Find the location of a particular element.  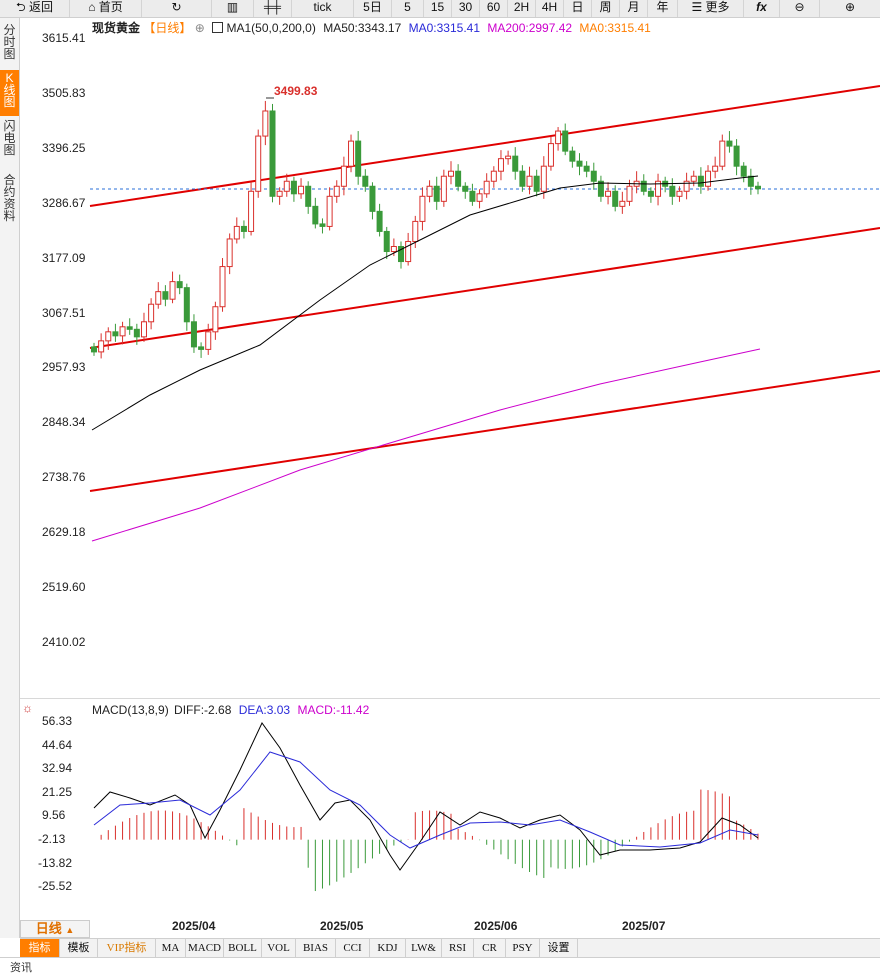

tab-vol: VOL is located at coordinates (279, 948).